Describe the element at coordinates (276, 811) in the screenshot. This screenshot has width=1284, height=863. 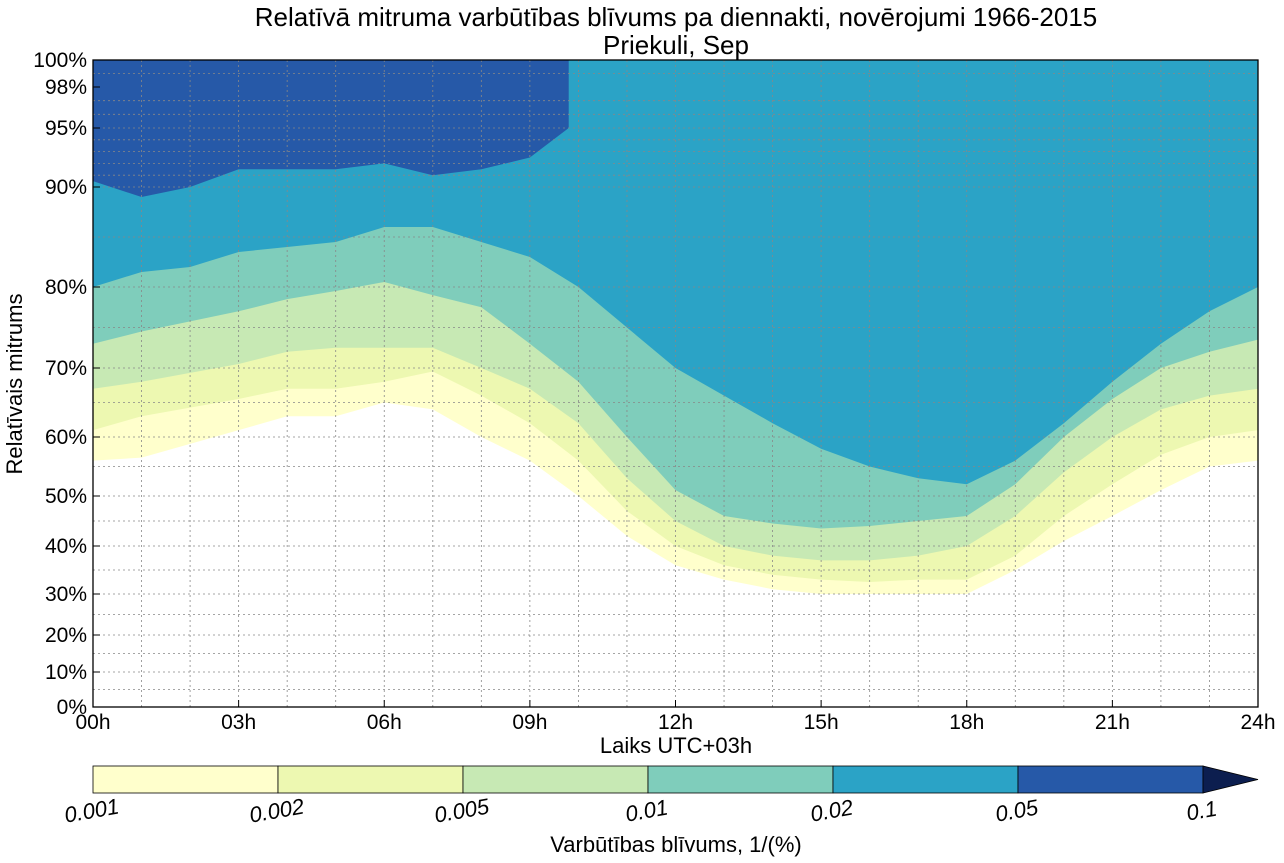
I see `colorbar-tick-label: 0.002` at that location.